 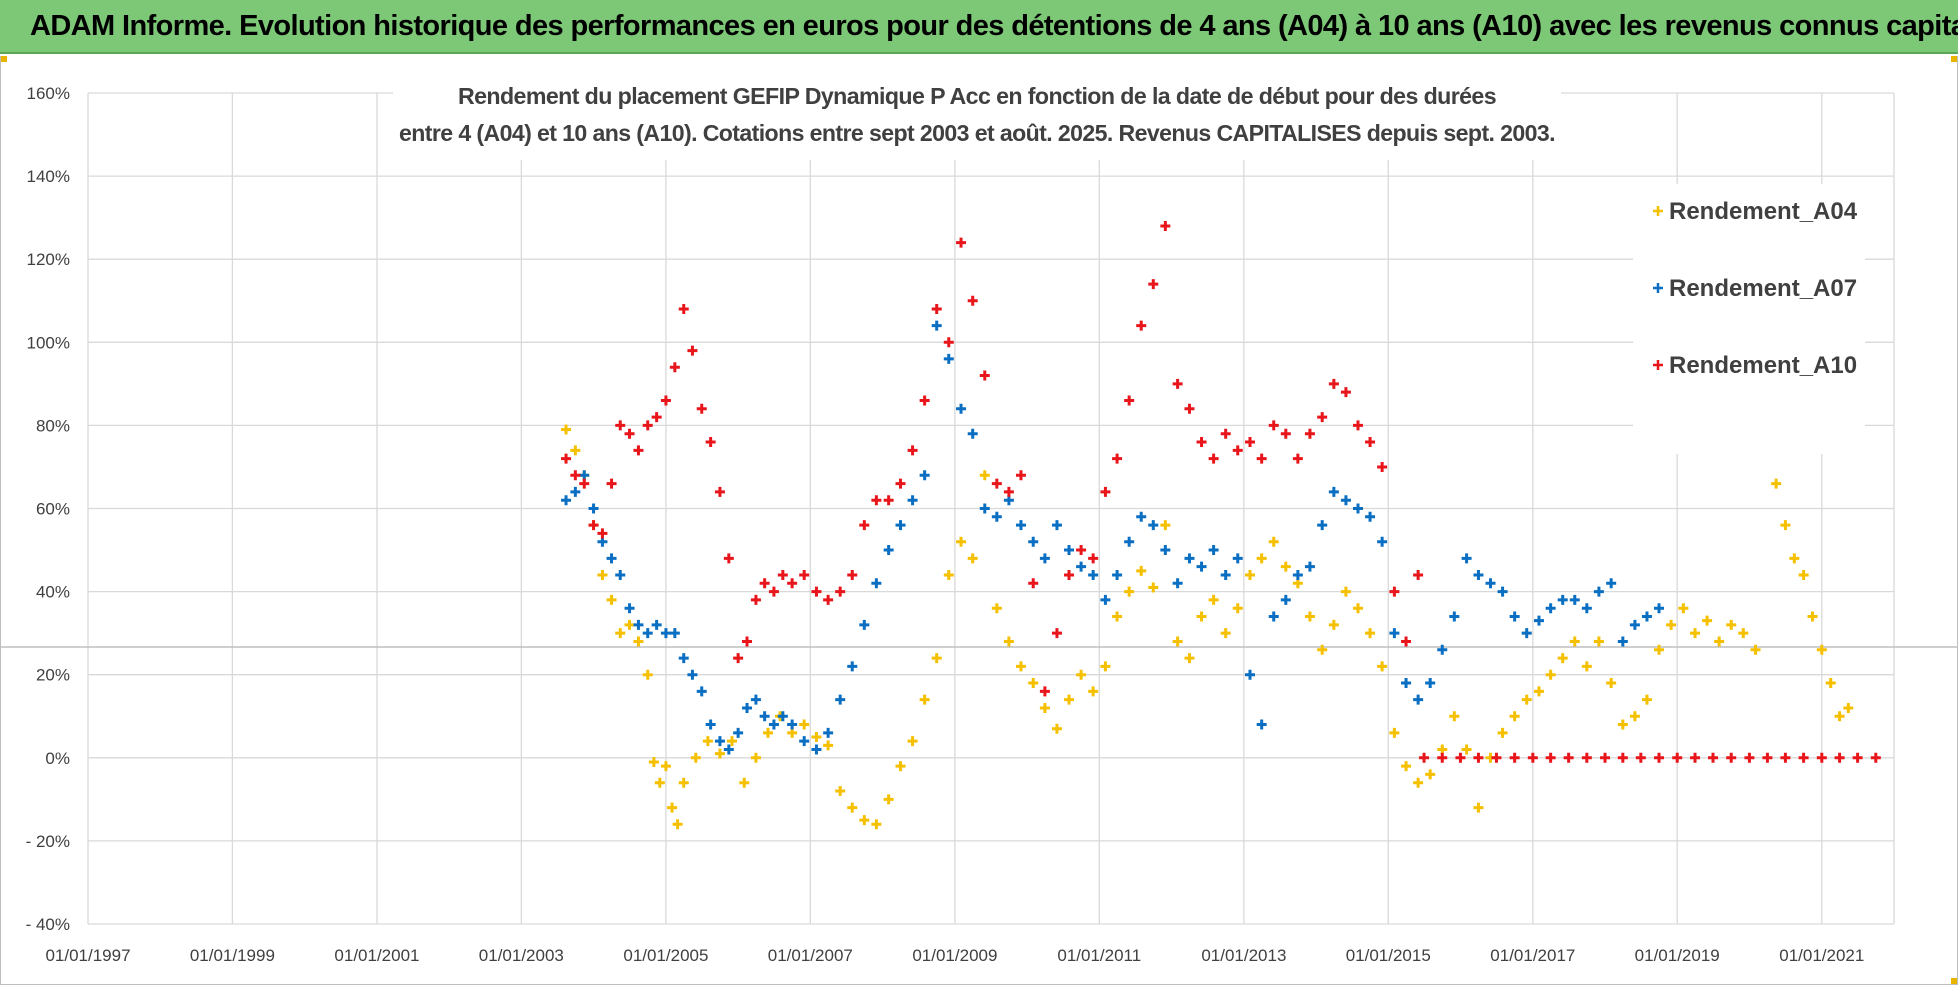 What do you see at coordinates (810, 955) in the screenshot?
I see `x-tick-label: 01/01/2007` at bounding box center [810, 955].